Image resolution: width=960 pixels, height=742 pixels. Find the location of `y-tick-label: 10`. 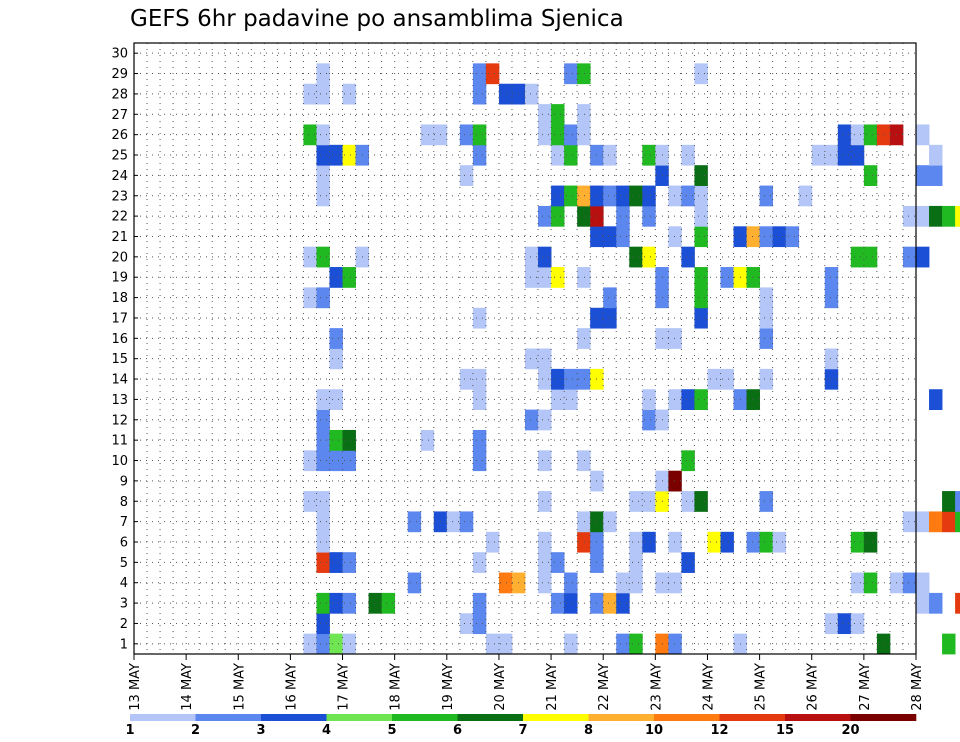

y-tick-label: 10 is located at coordinates (119, 461).